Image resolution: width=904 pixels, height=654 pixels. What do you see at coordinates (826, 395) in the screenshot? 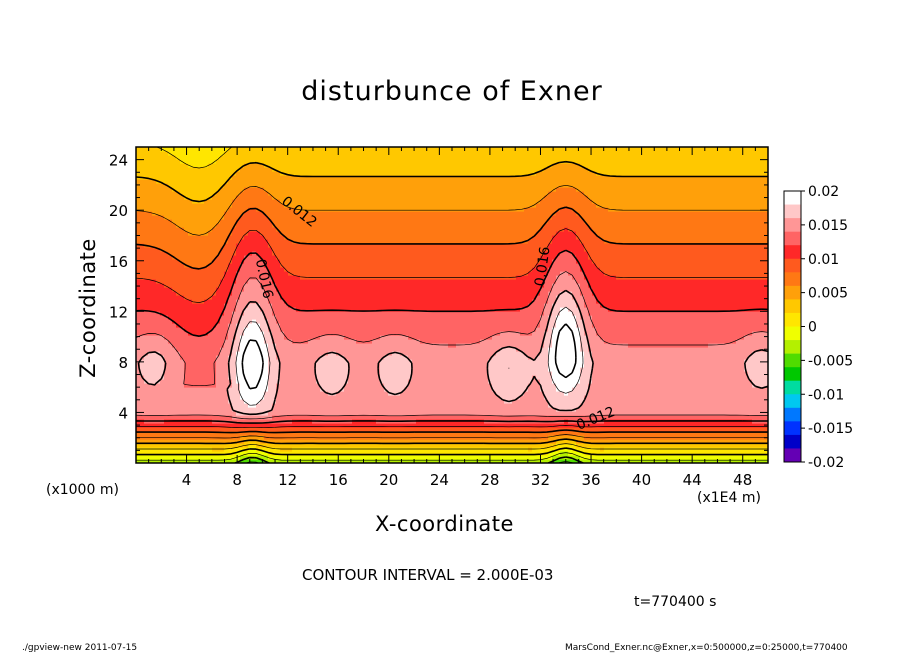
I see `colorbar-label: -0.01` at bounding box center [826, 395].